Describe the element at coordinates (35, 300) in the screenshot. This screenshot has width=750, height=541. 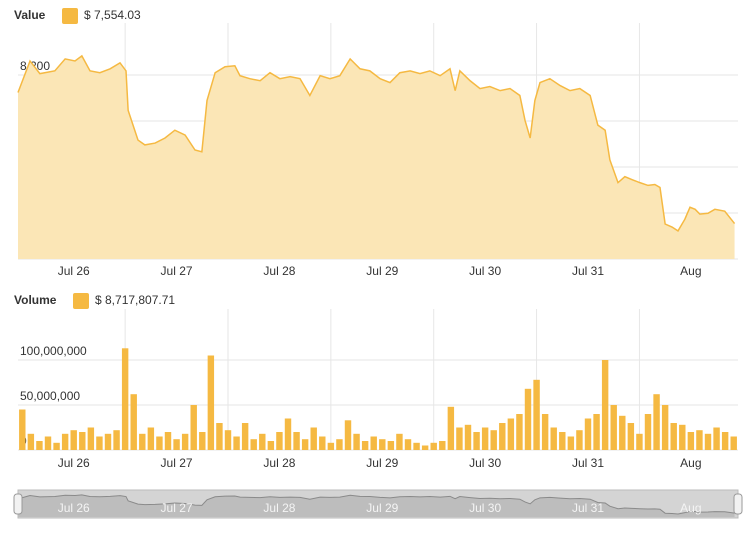
I see `chart-title: Volume` at that location.